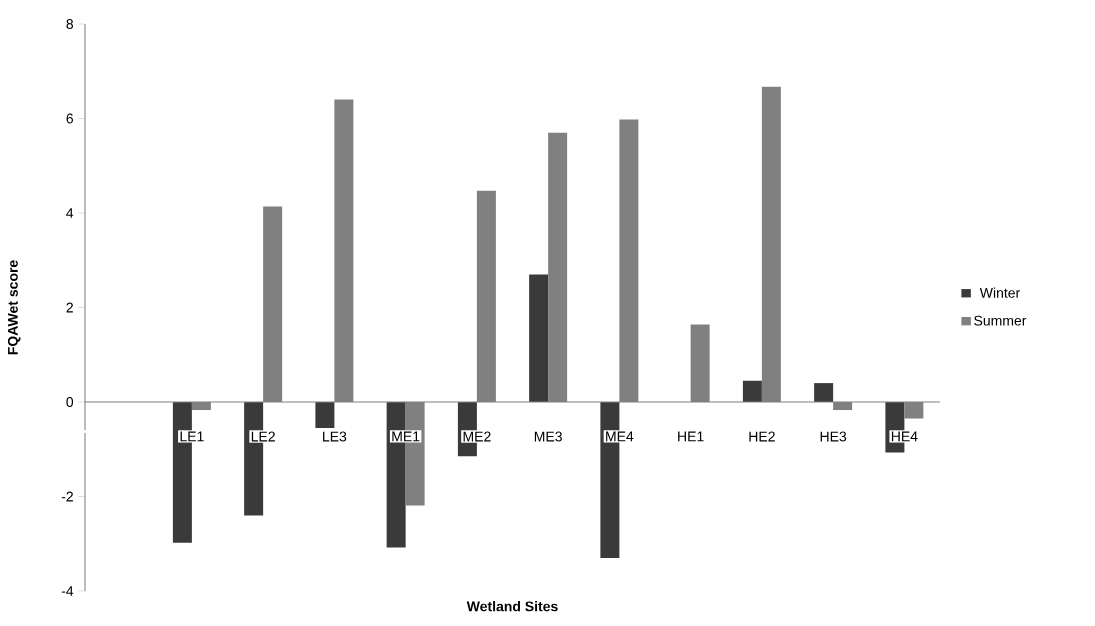 The width and height of the screenshot is (1095, 626). Describe the element at coordinates (263, 436) in the screenshot. I see `x-tick-label: LE2` at that location.